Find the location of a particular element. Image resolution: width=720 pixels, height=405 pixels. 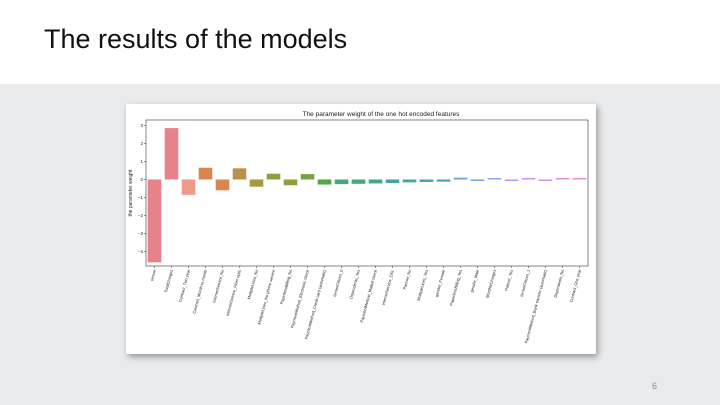

y-tick-label: 2 is located at coordinates (141, 143).